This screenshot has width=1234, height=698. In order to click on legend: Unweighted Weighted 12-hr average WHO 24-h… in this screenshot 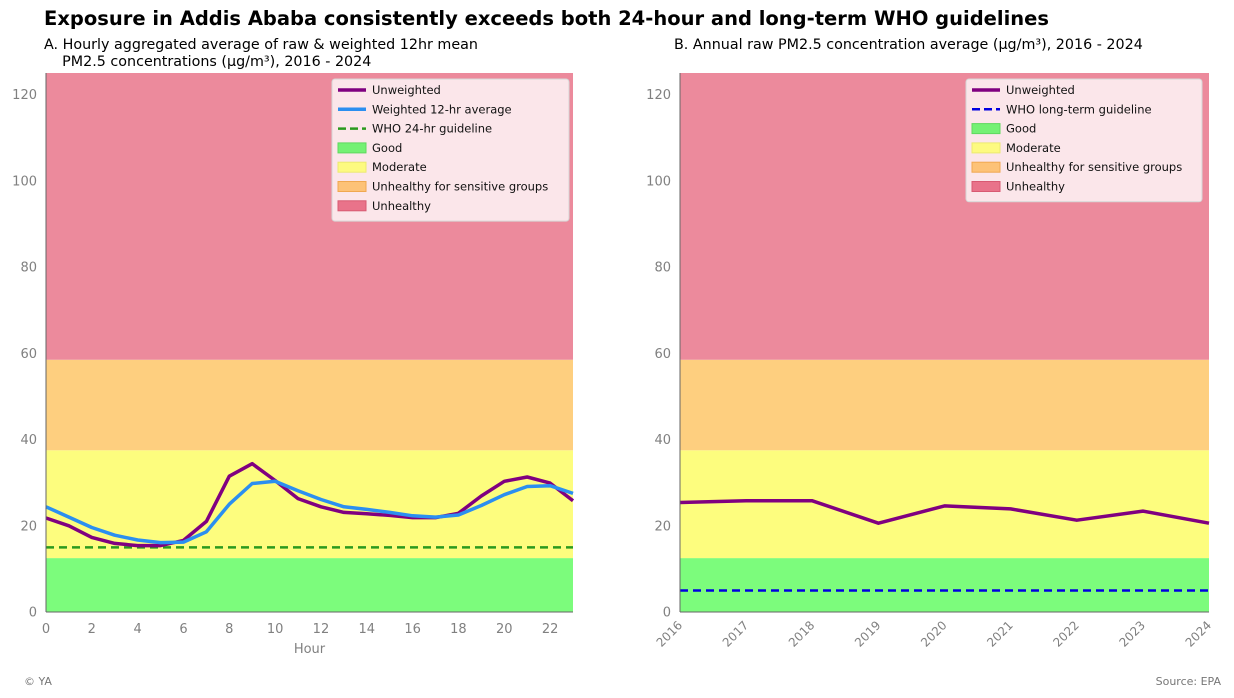, I will do `click(450, 150)`.